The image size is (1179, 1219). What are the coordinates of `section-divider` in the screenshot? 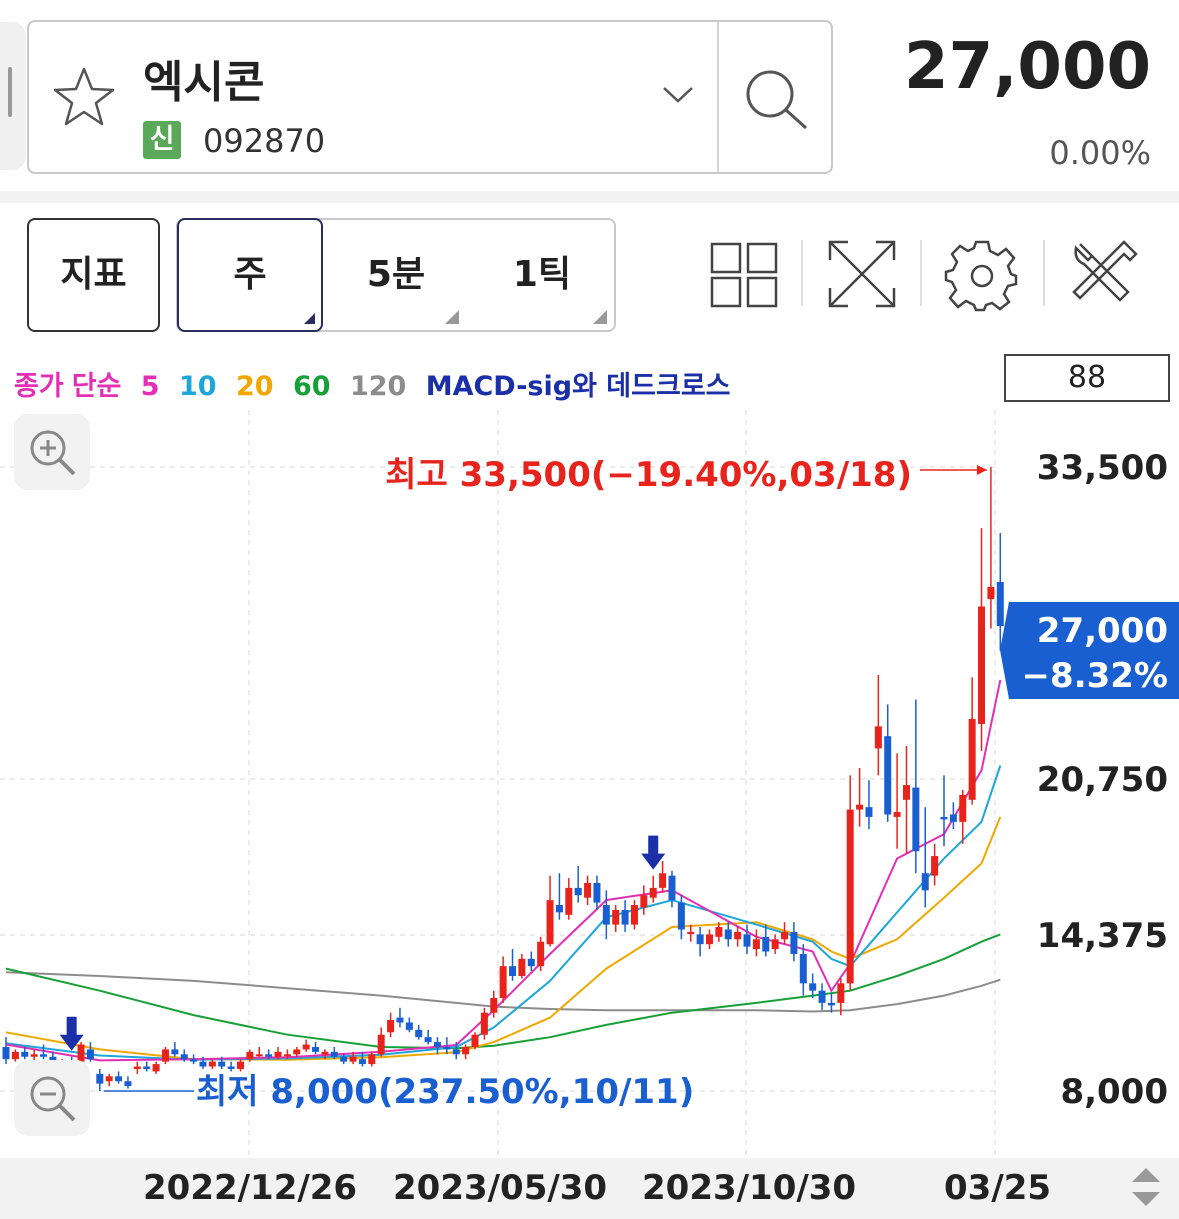 It's located at (589, 197).